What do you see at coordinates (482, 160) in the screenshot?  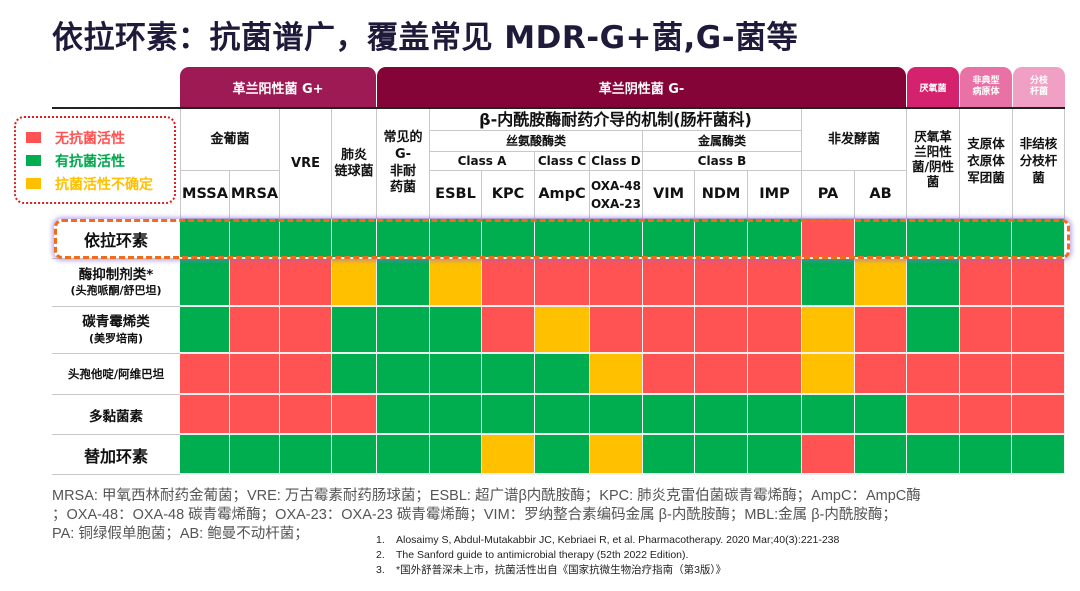 I see `header-class-a-label: Class A` at bounding box center [482, 160].